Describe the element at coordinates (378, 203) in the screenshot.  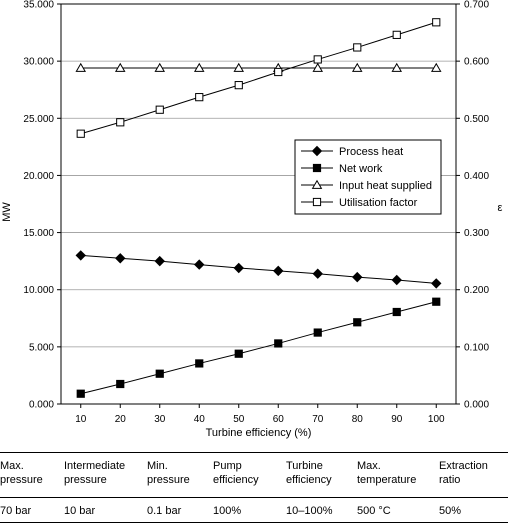
I see `legend-label: Utilisation factor` at that location.